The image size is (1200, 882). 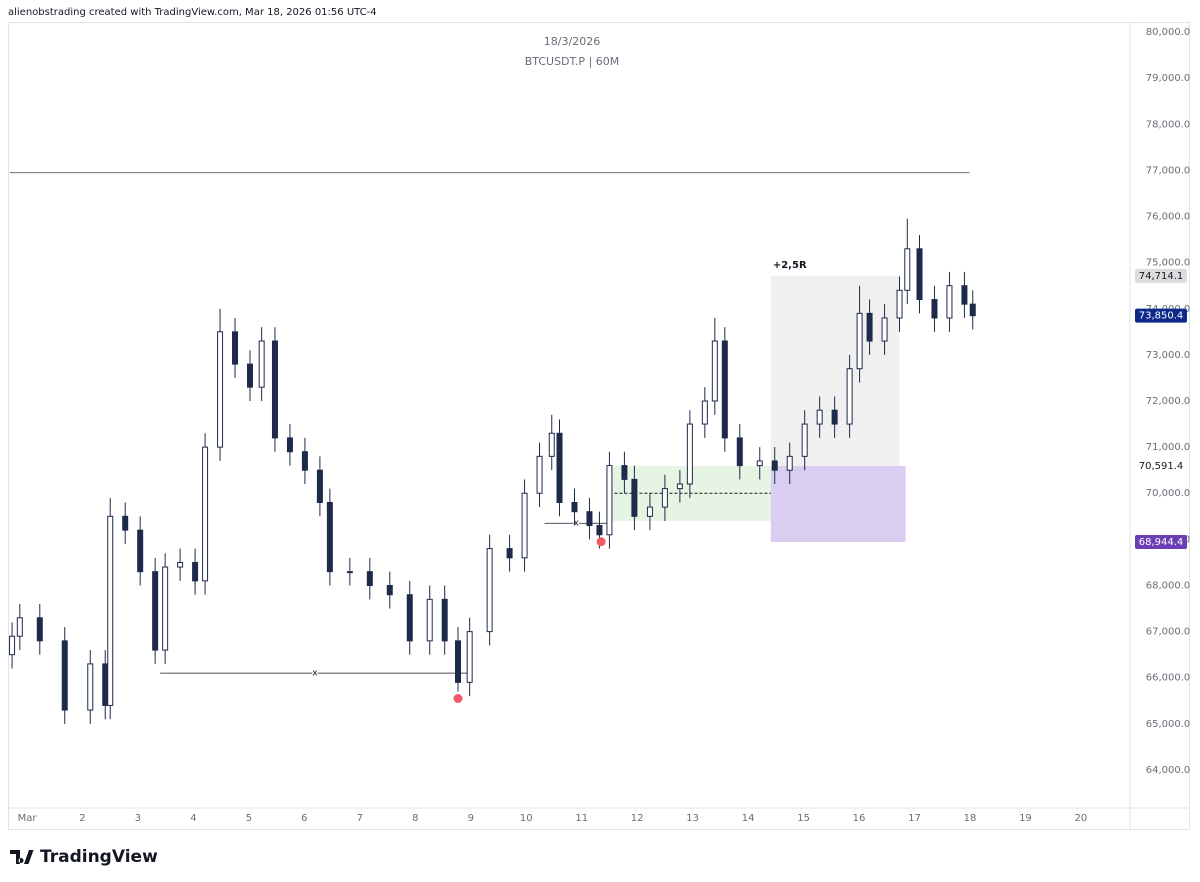 I want to click on y-tick-label: 73,000.0, so click(x=1168, y=355).